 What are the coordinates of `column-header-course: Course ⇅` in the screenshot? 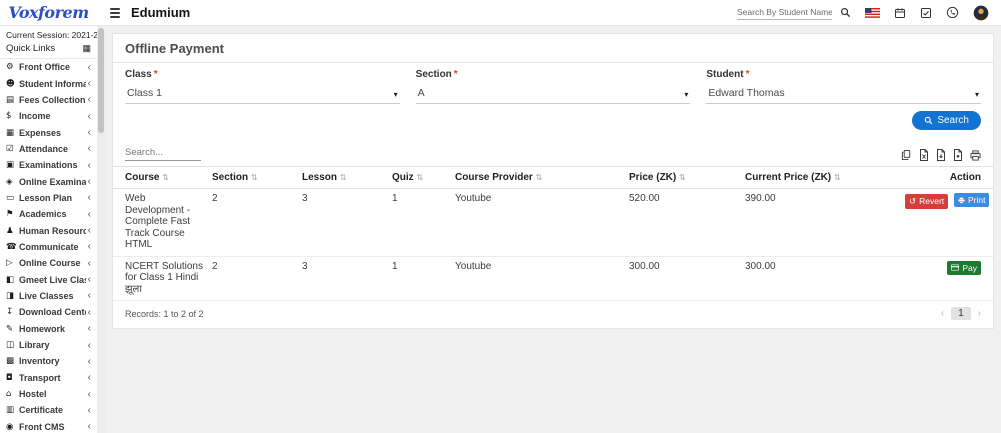 It's located at (160, 177).